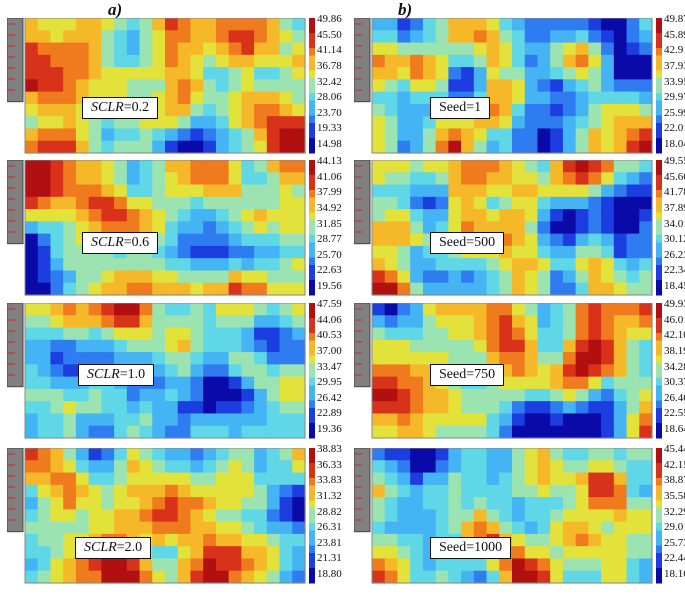 This screenshot has height=597, width=685. Describe the element at coordinates (329, 19) in the screenshot. I see `colorbar-tick-label: 49.86` at that location.